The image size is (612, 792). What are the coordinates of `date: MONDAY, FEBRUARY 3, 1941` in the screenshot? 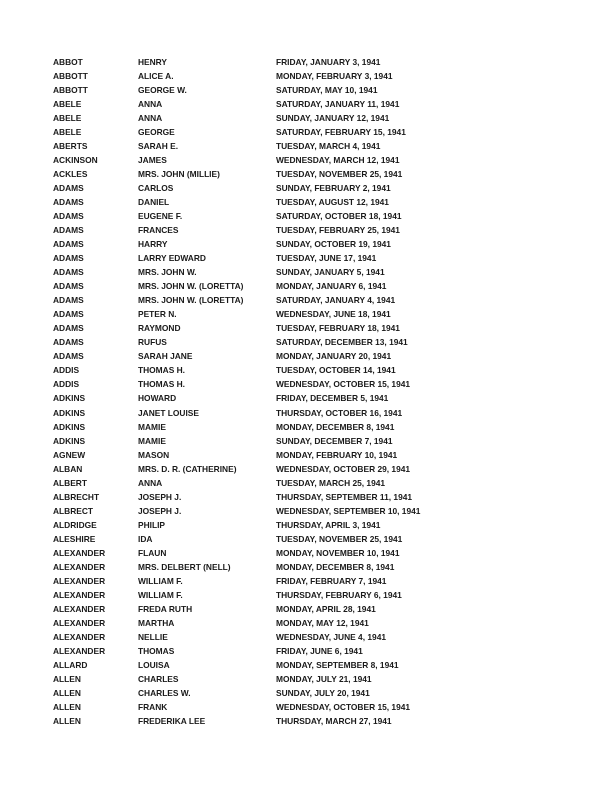 It's located at (334, 76).